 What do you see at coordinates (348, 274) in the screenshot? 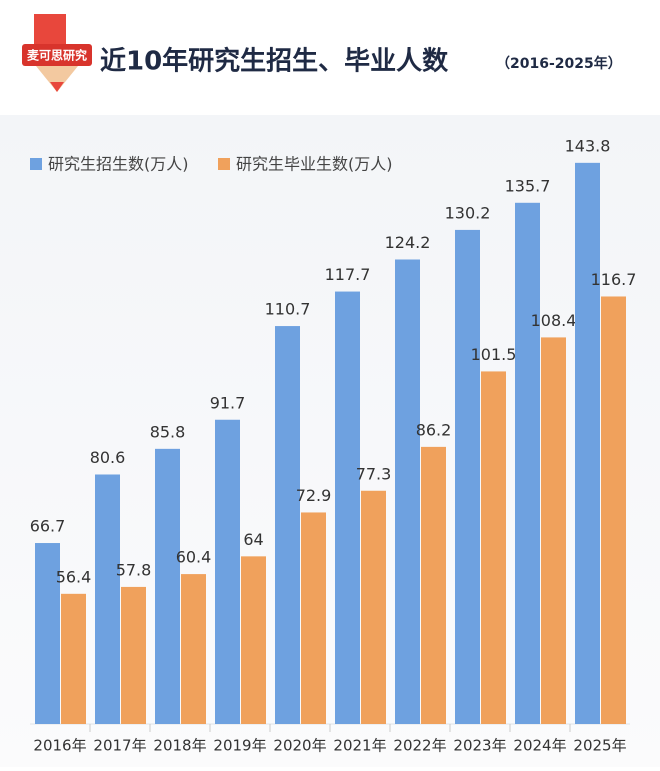
I see `value-label: 117.7` at bounding box center [348, 274].